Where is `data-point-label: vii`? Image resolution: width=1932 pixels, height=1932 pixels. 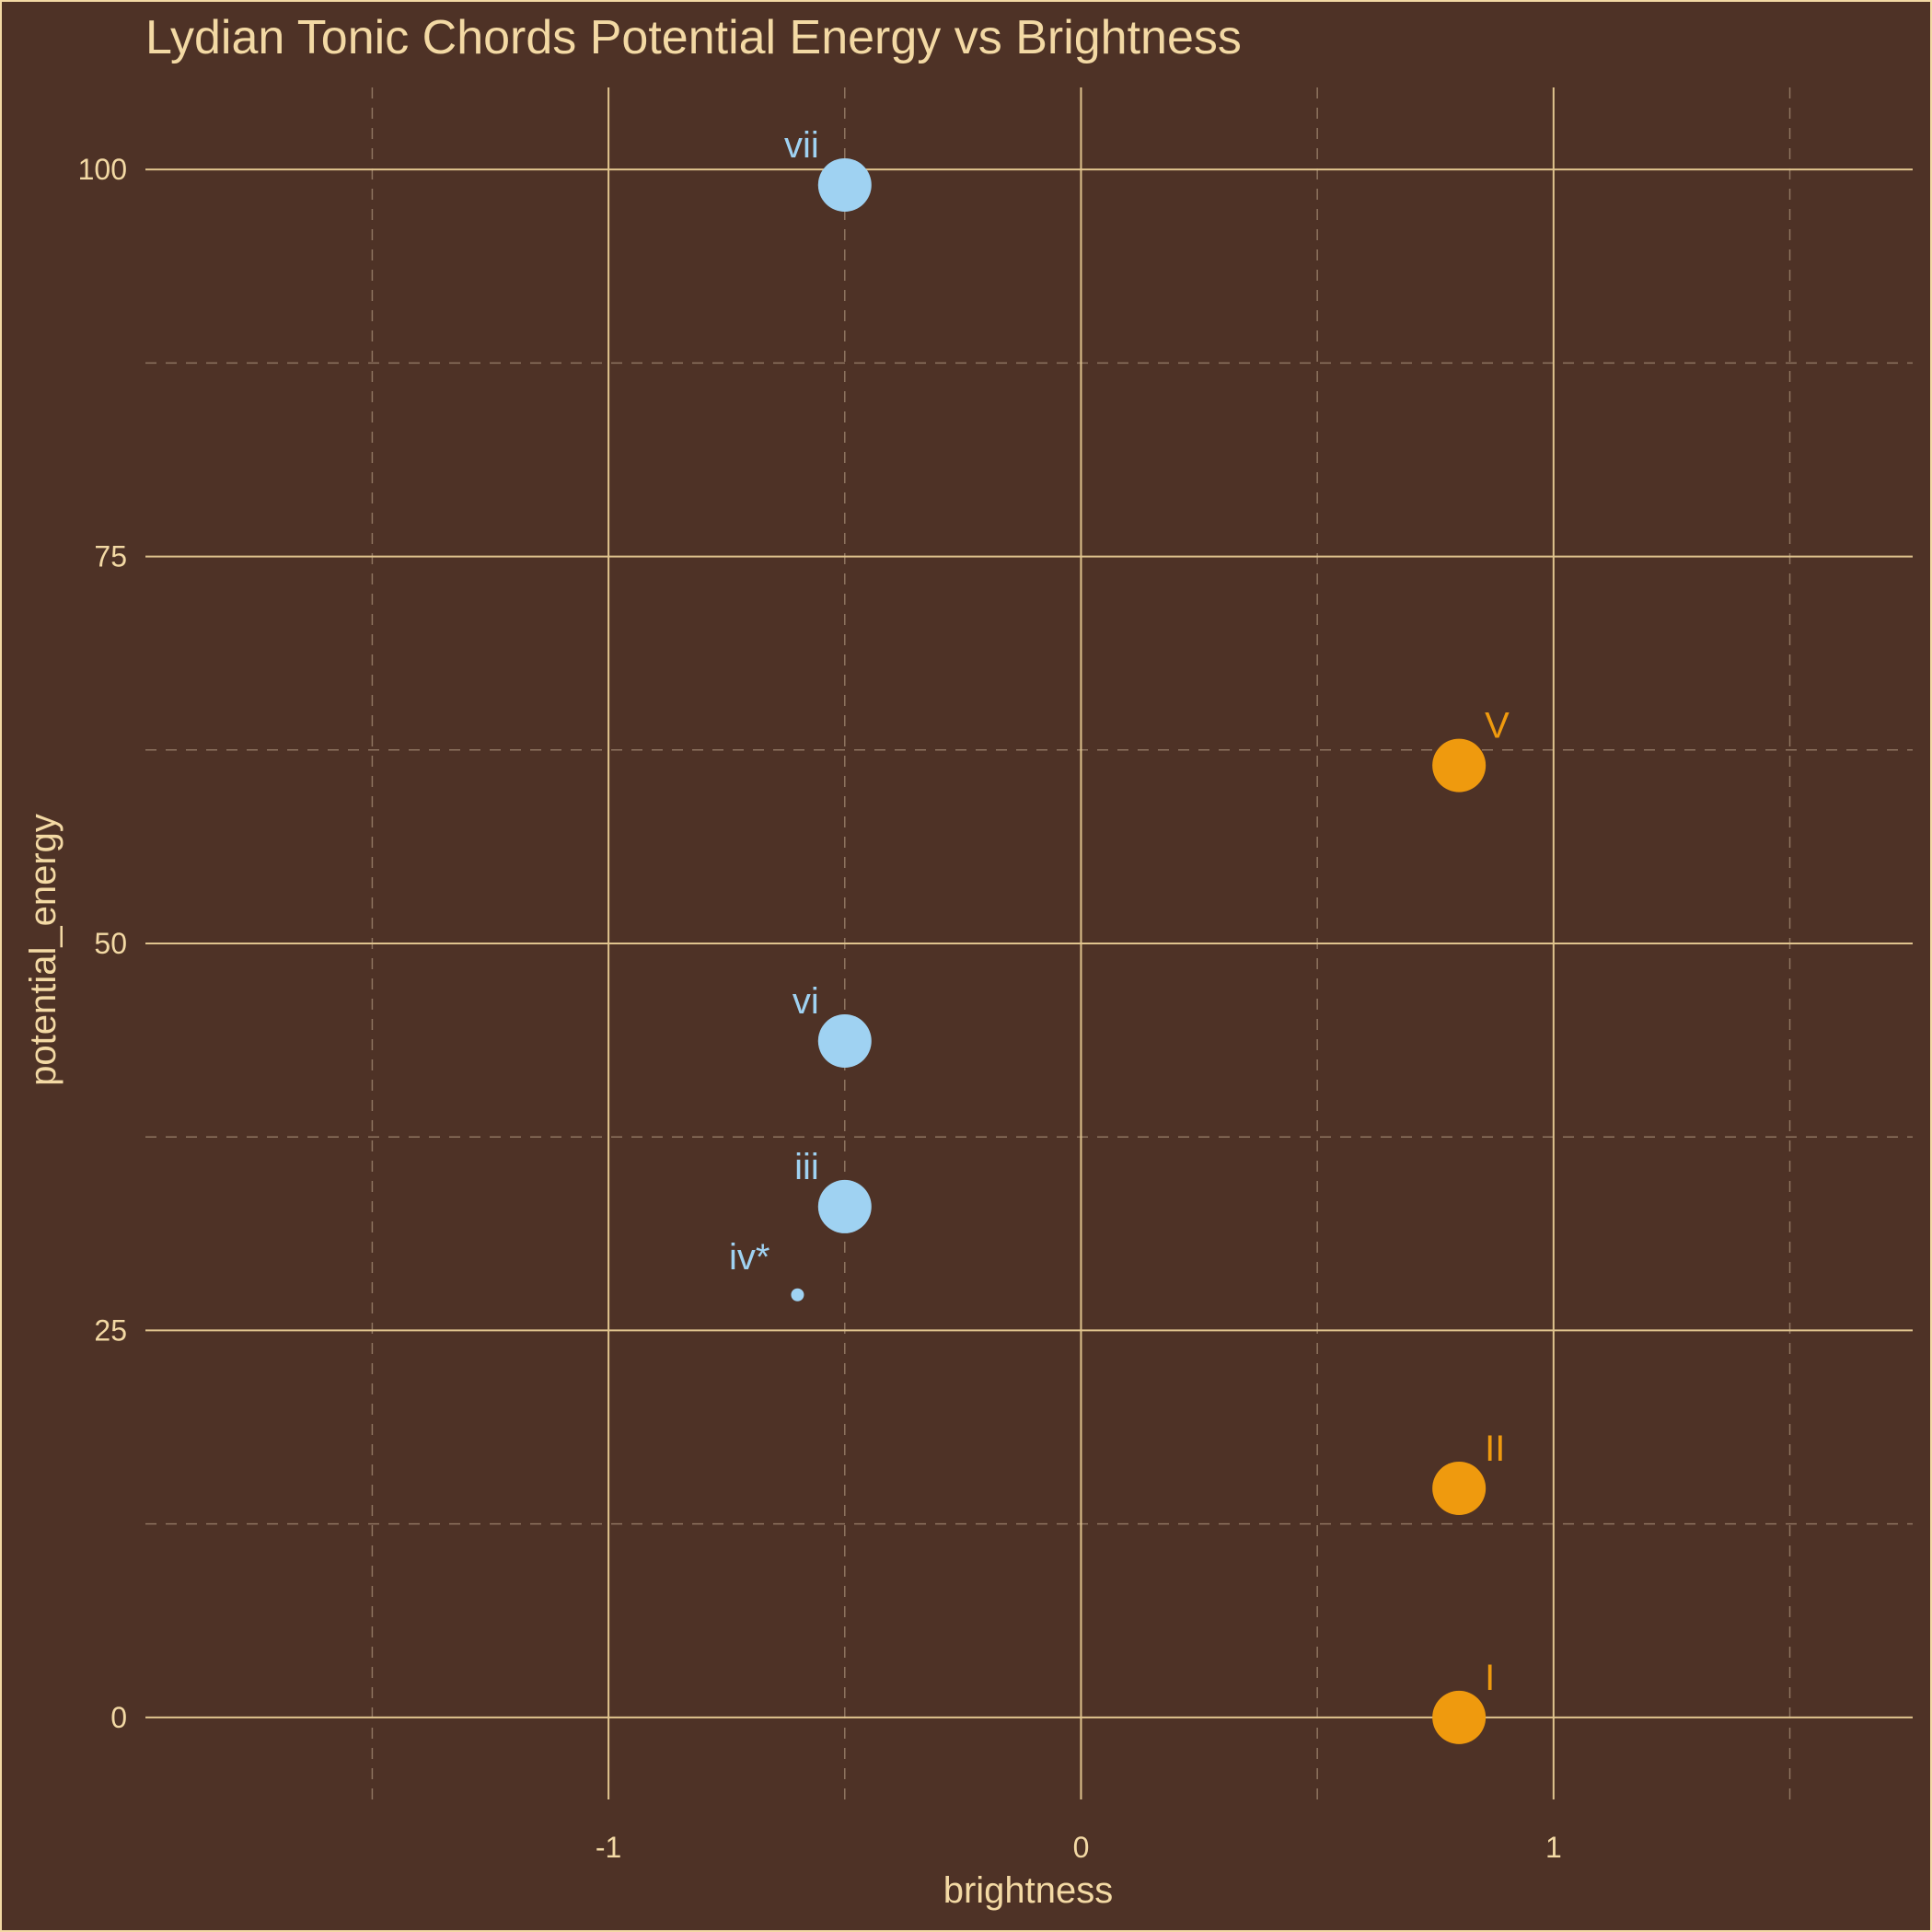
data-point-label: vii is located at coordinates (802, 145).